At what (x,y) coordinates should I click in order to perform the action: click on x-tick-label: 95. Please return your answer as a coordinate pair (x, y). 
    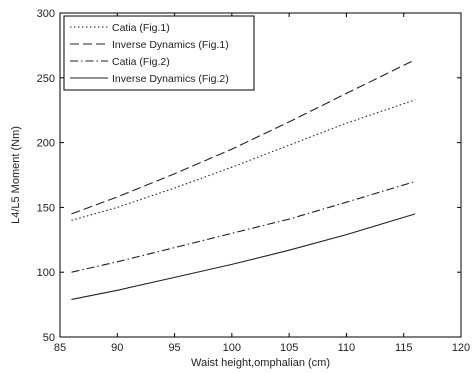
    Looking at the image, I should click on (174, 348).